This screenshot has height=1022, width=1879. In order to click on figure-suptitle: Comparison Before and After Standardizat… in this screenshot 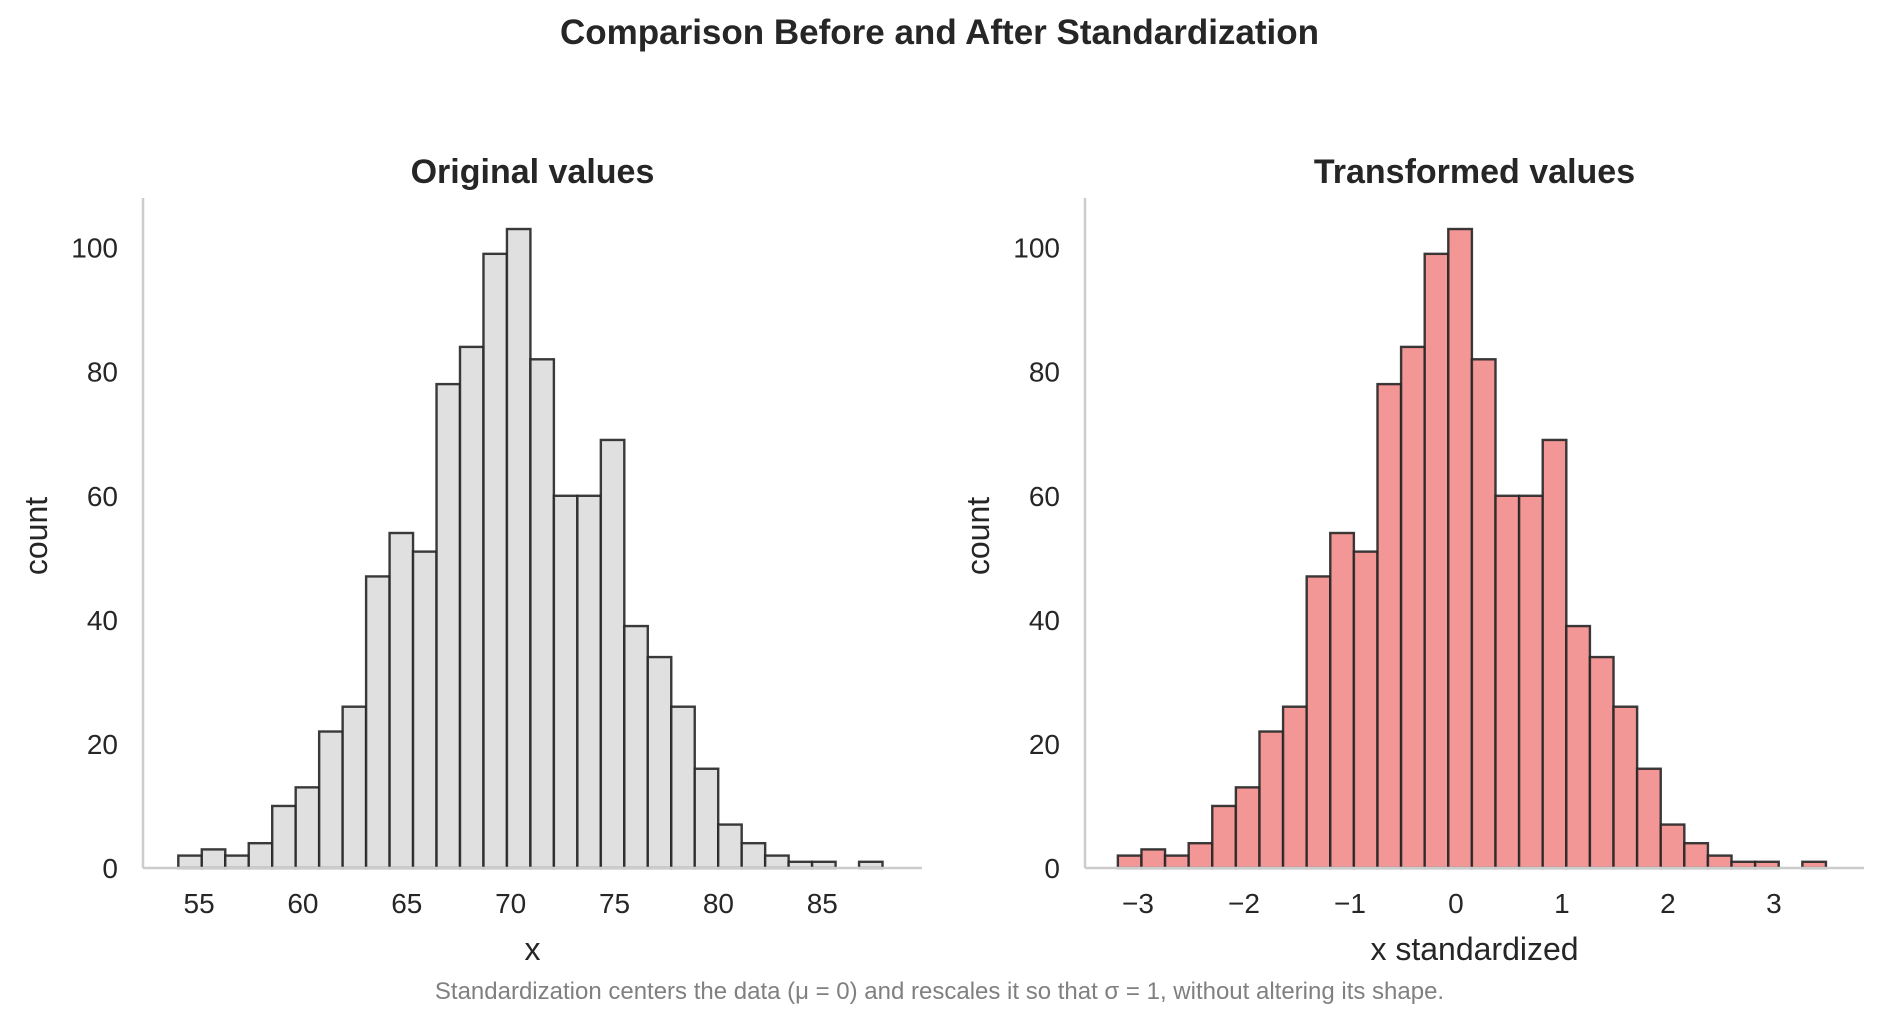, I will do `click(939, 32)`.